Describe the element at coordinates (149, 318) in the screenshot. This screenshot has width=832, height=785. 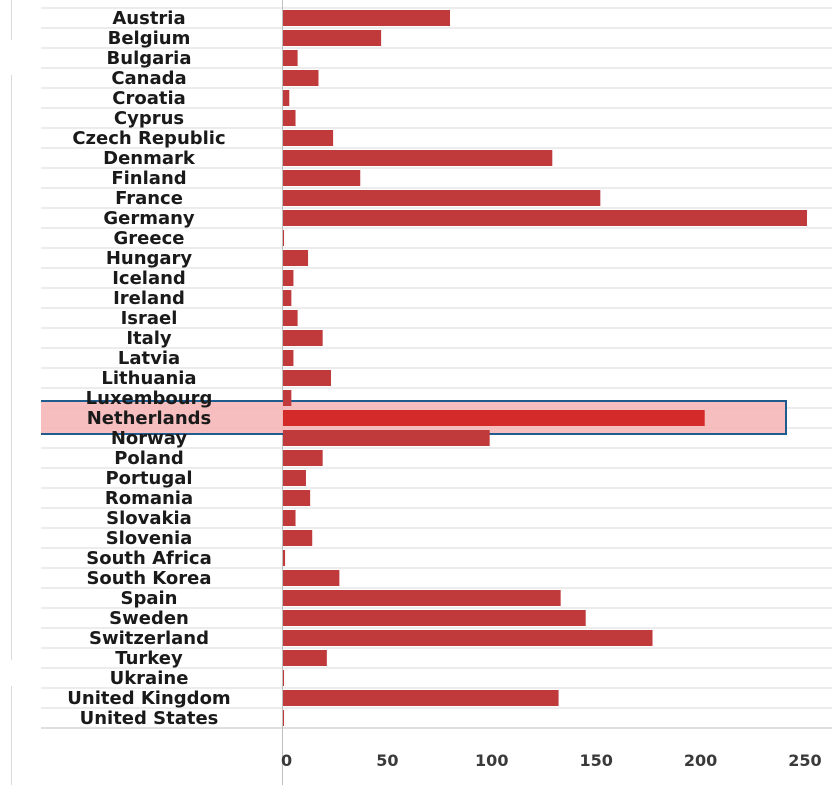
I see `category-label: Israel` at that location.